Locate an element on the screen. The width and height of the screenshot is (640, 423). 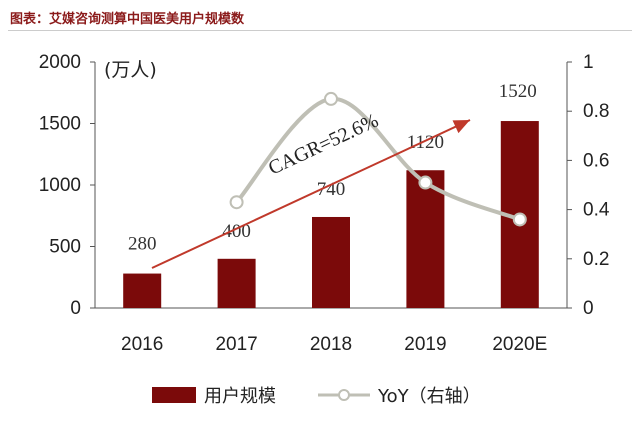
yoy-line is located at coordinates (378, 159).